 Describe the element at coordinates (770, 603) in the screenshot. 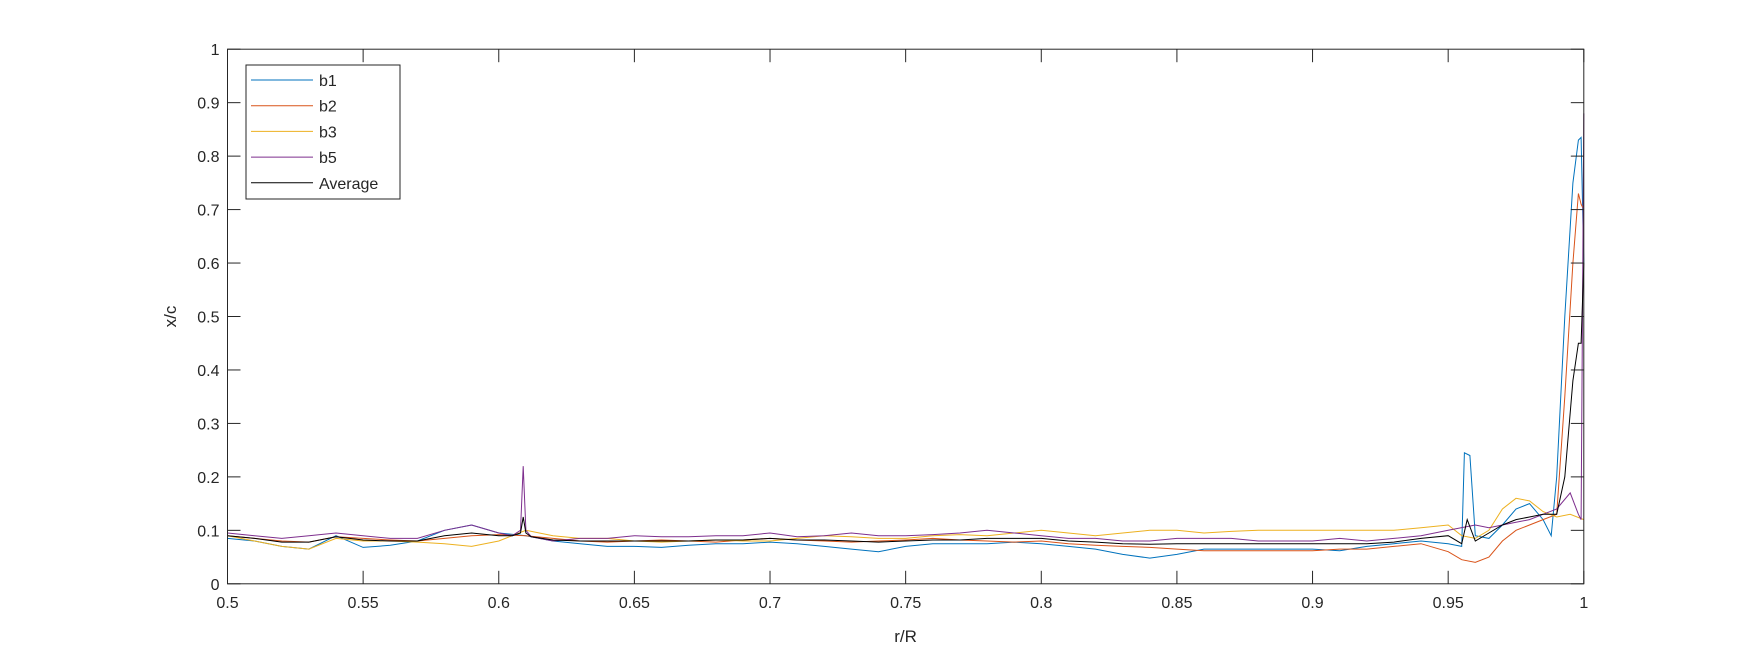

I see `x-tick-label: 0.7` at that location.